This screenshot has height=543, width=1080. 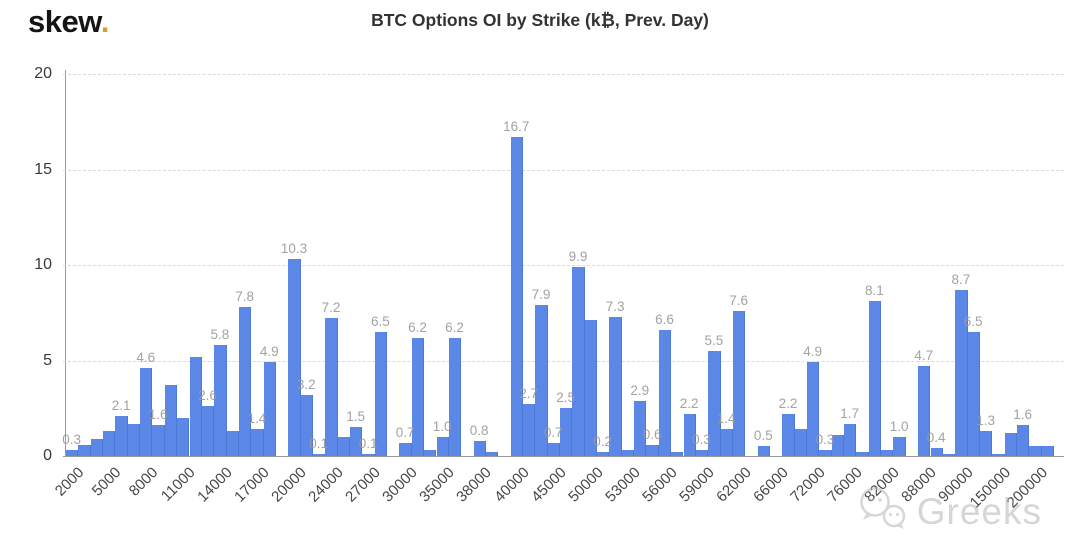 I want to click on bar-value-label: 1.7, so click(x=850, y=413).